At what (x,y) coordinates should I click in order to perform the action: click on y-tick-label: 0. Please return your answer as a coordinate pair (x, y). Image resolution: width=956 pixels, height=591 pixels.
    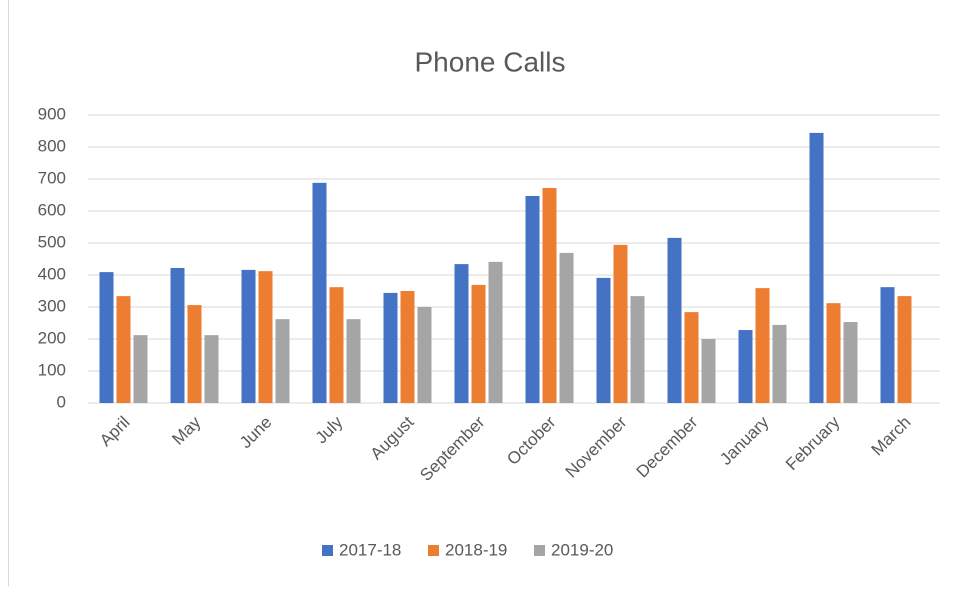
    Looking at the image, I should click on (61, 401).